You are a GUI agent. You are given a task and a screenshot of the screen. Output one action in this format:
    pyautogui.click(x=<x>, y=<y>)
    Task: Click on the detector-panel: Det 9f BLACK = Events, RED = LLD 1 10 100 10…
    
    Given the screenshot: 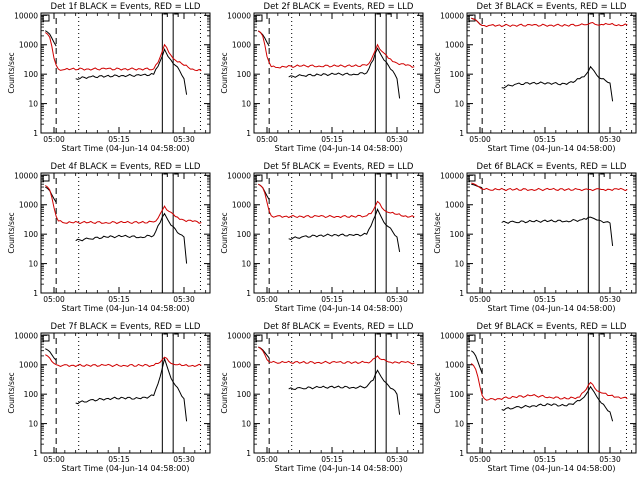 What is the action you would take?
    pyautogui.click(x=535, y=397)
    